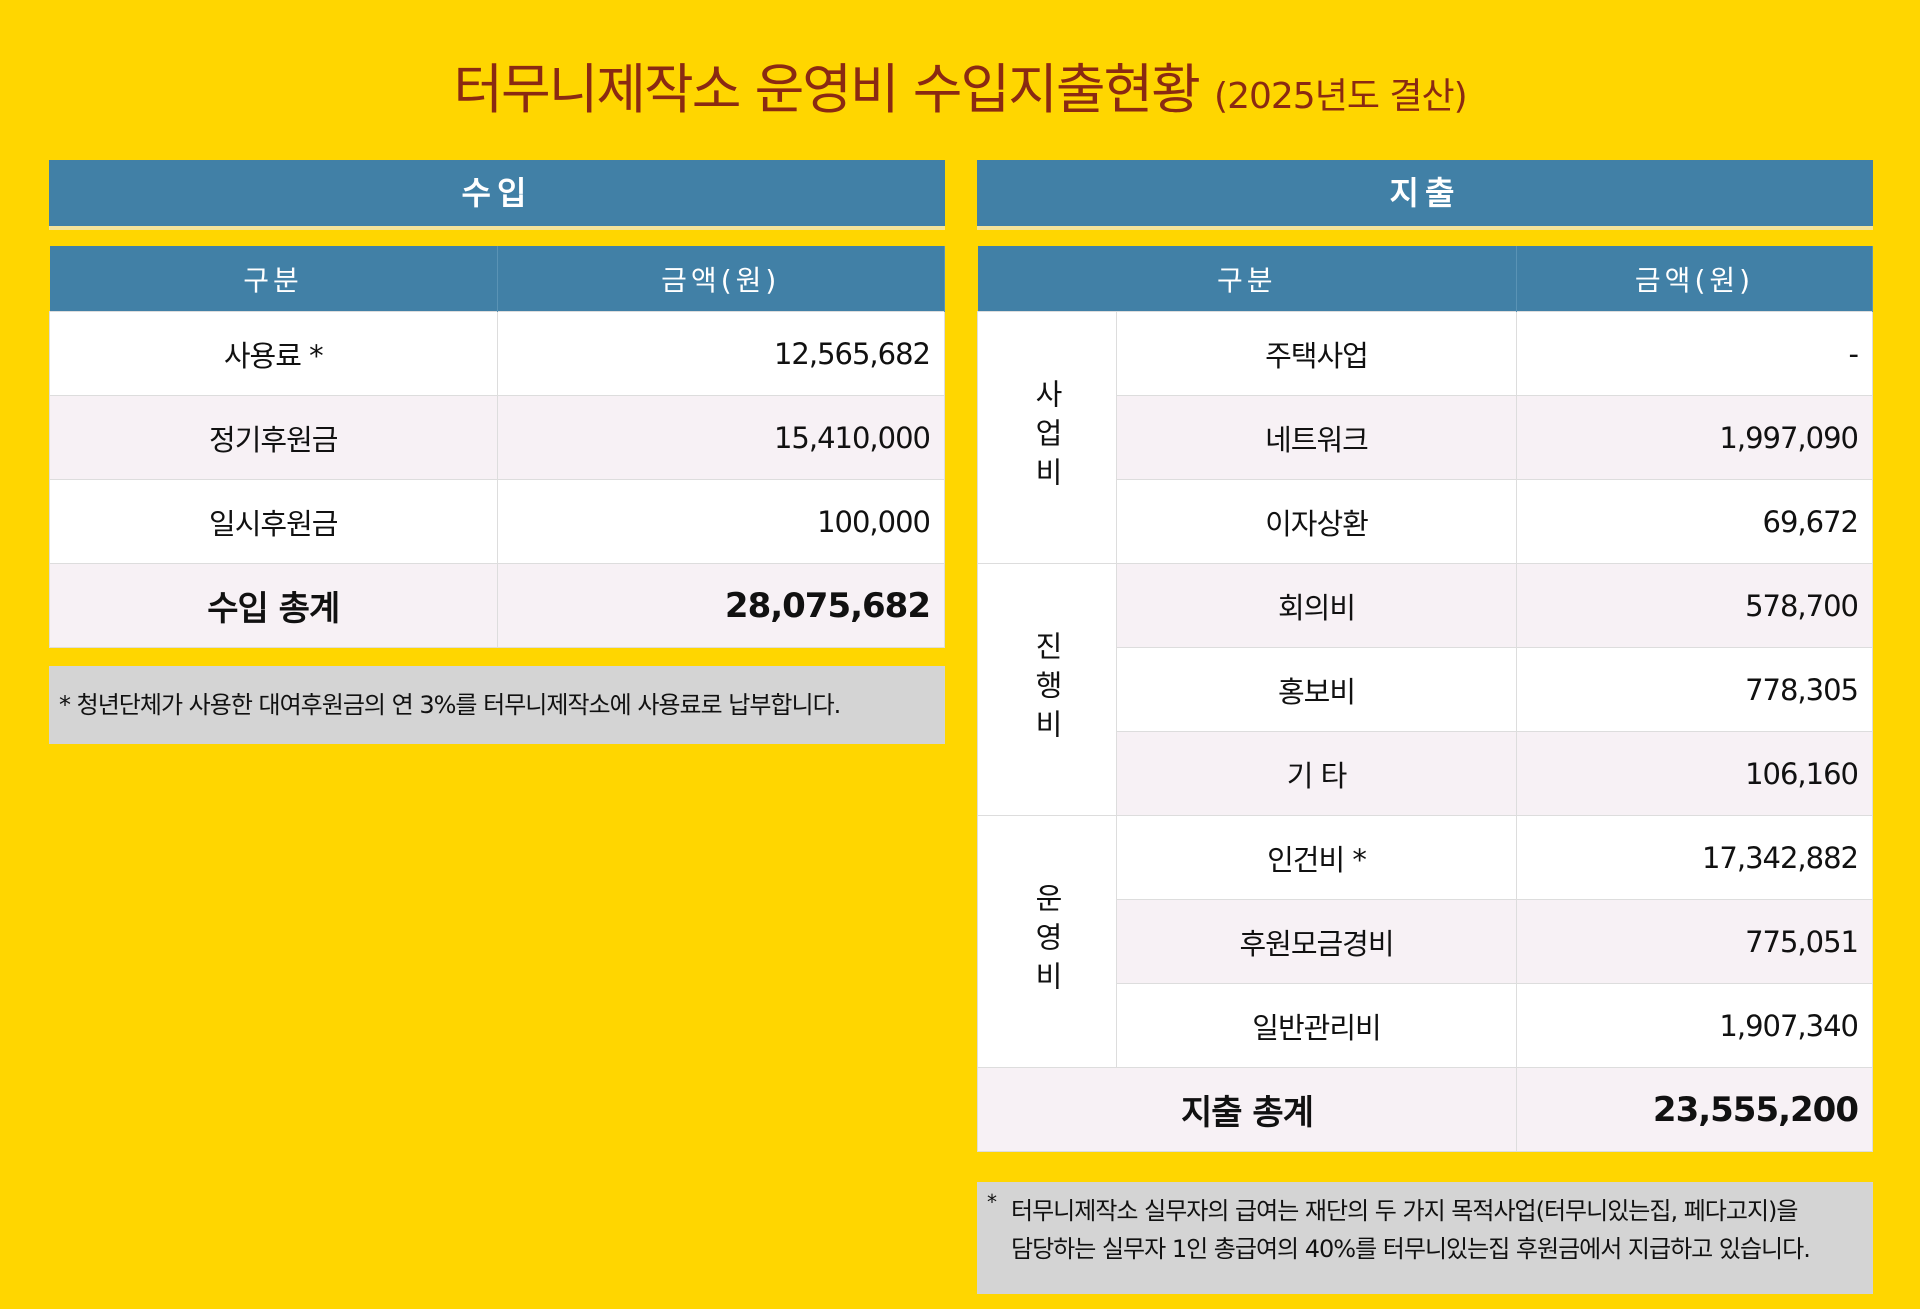 The width and height of the screenshot is (1920, 1309). I want to click on amount: 578,700, so click(1694, 605).